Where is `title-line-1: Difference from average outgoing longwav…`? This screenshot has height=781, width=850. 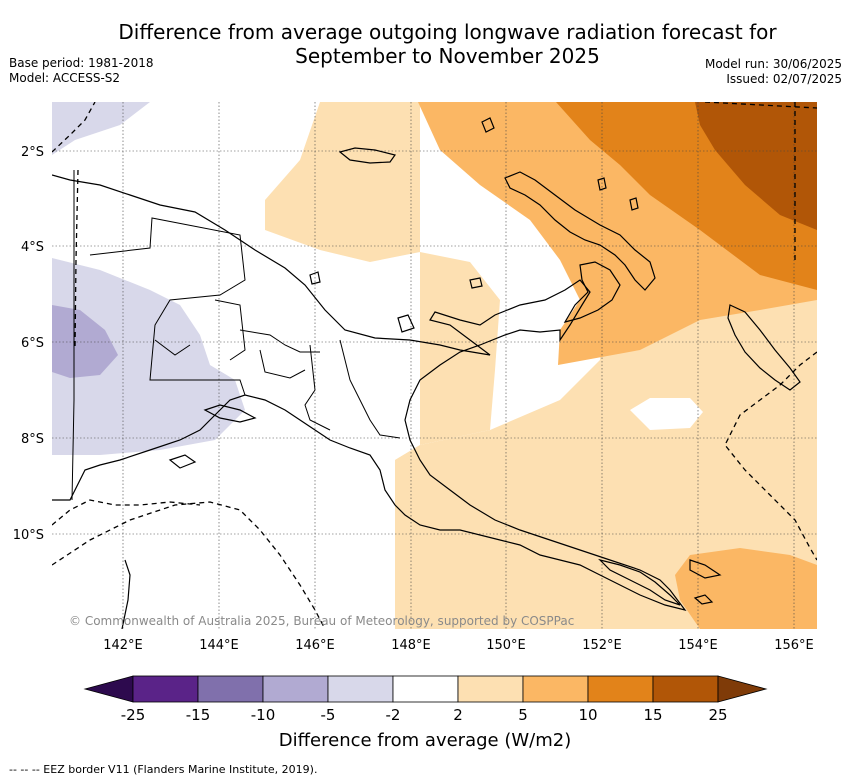 title-line-1: Difference from average outgoing longwav… is located at coordinates (447, 32).